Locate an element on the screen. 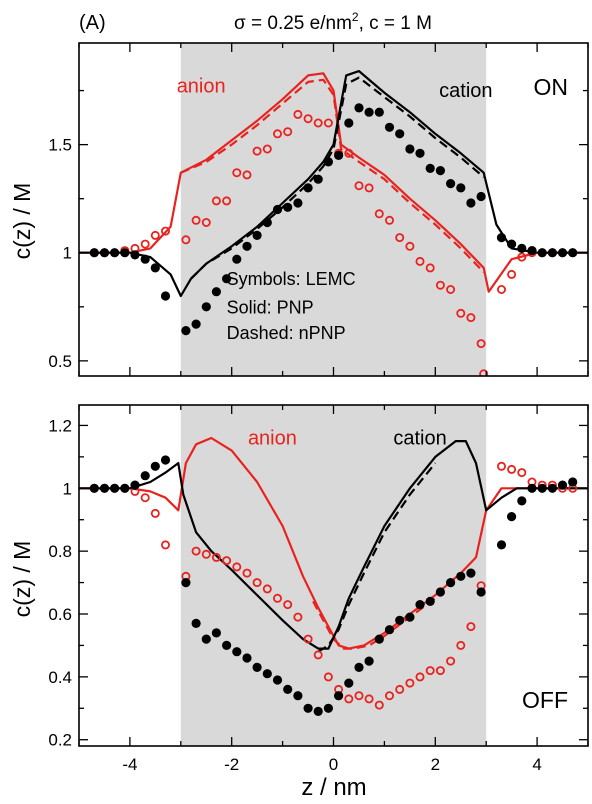 This screenshot has width=592, height=804. bottom-y-tick-label: 1 is located at coordinates (67, 488).